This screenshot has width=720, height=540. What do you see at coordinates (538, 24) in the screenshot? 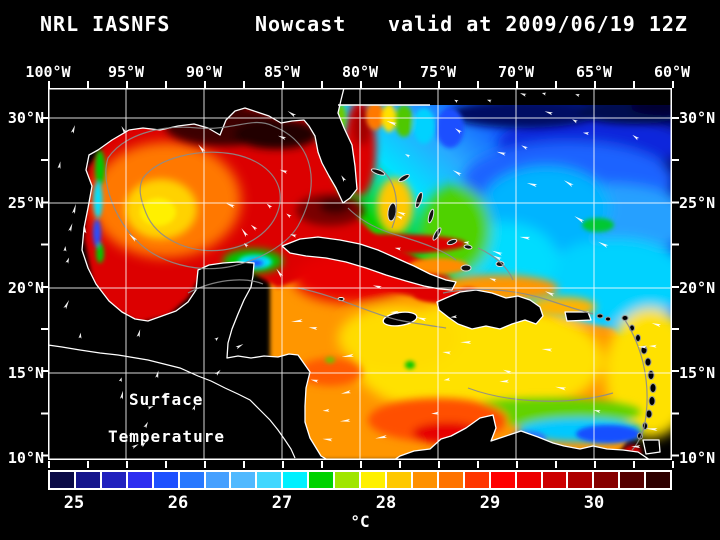
I see `valid-time: valid at 2009/06/19 12Z` at bounding box center [538, 24].